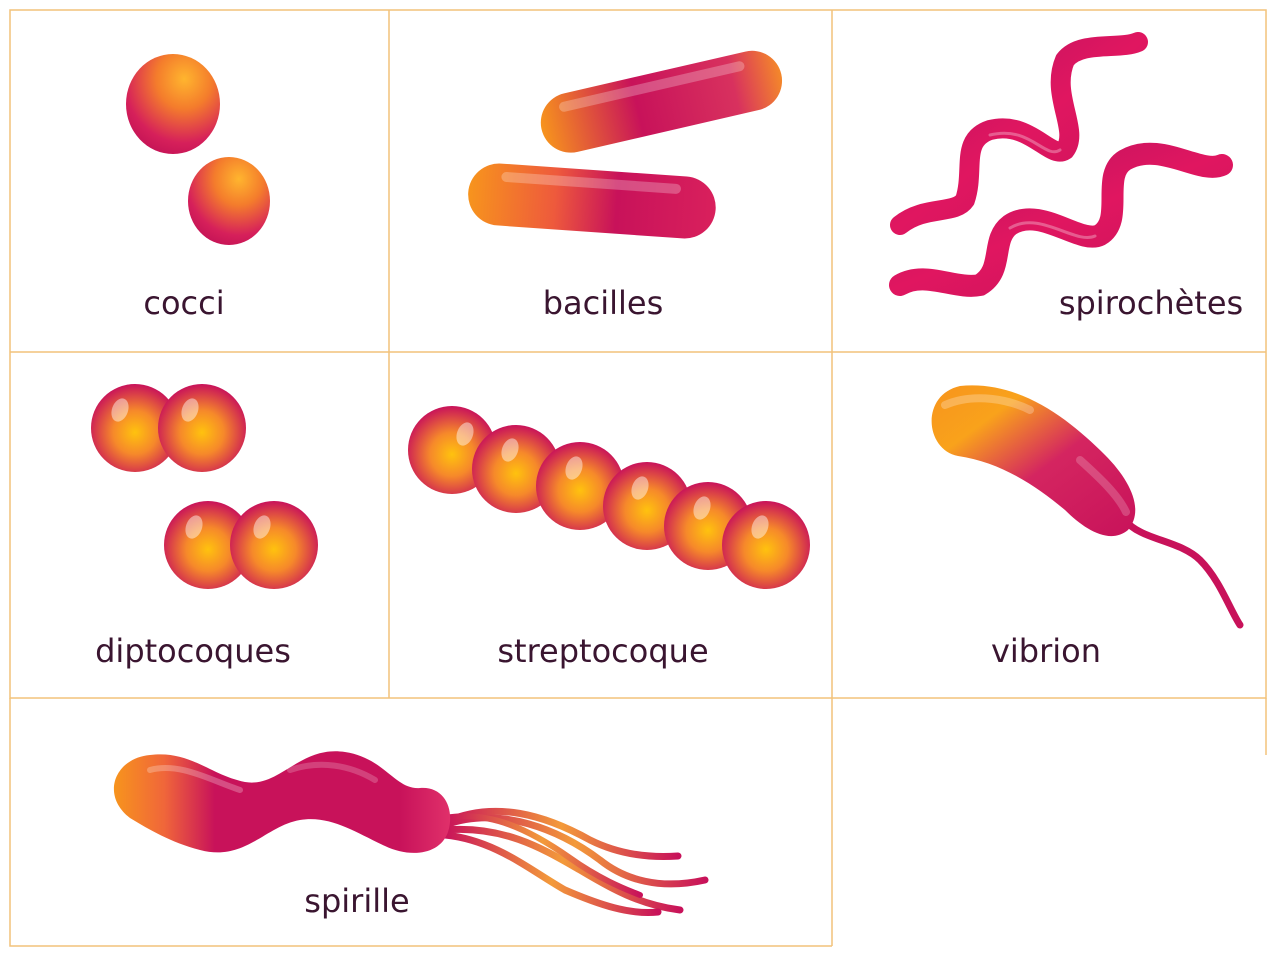 The height and width of the screenshot is (960, 1273). I want to click on label-vibrion: vibrion, so click(1046, 651).